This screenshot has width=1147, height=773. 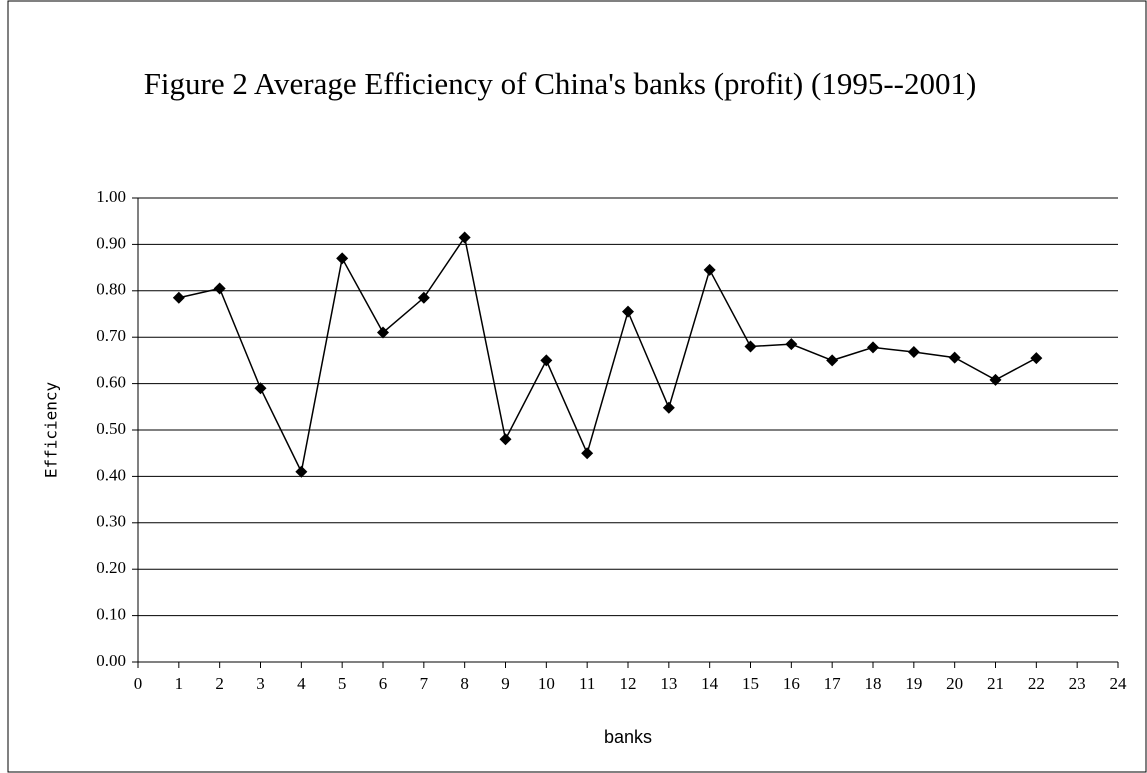 I want to click on x-tick-label: 23, so click(x=1077, y=683).